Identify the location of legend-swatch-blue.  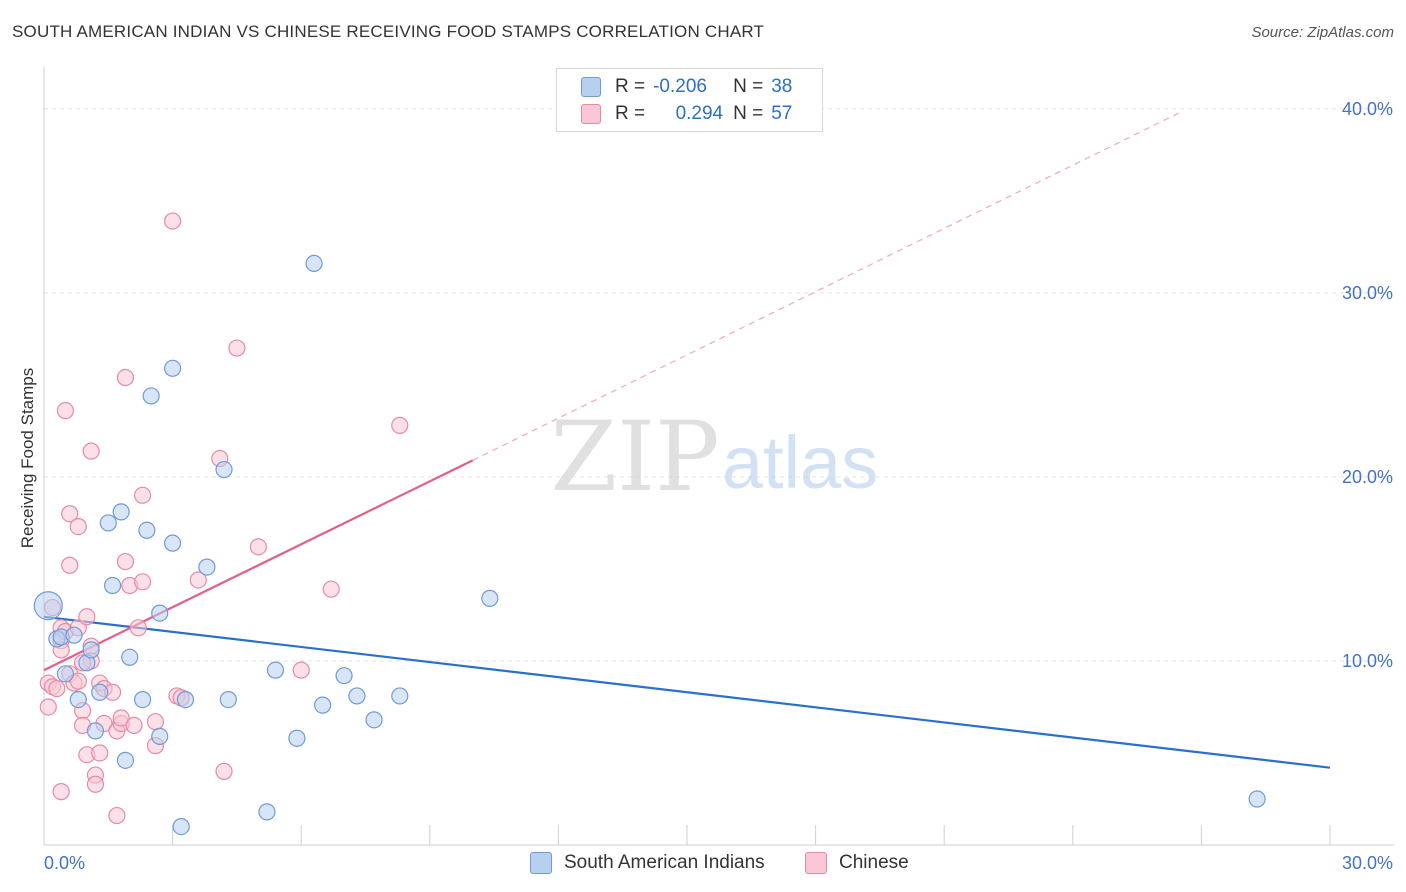
(591, 87).